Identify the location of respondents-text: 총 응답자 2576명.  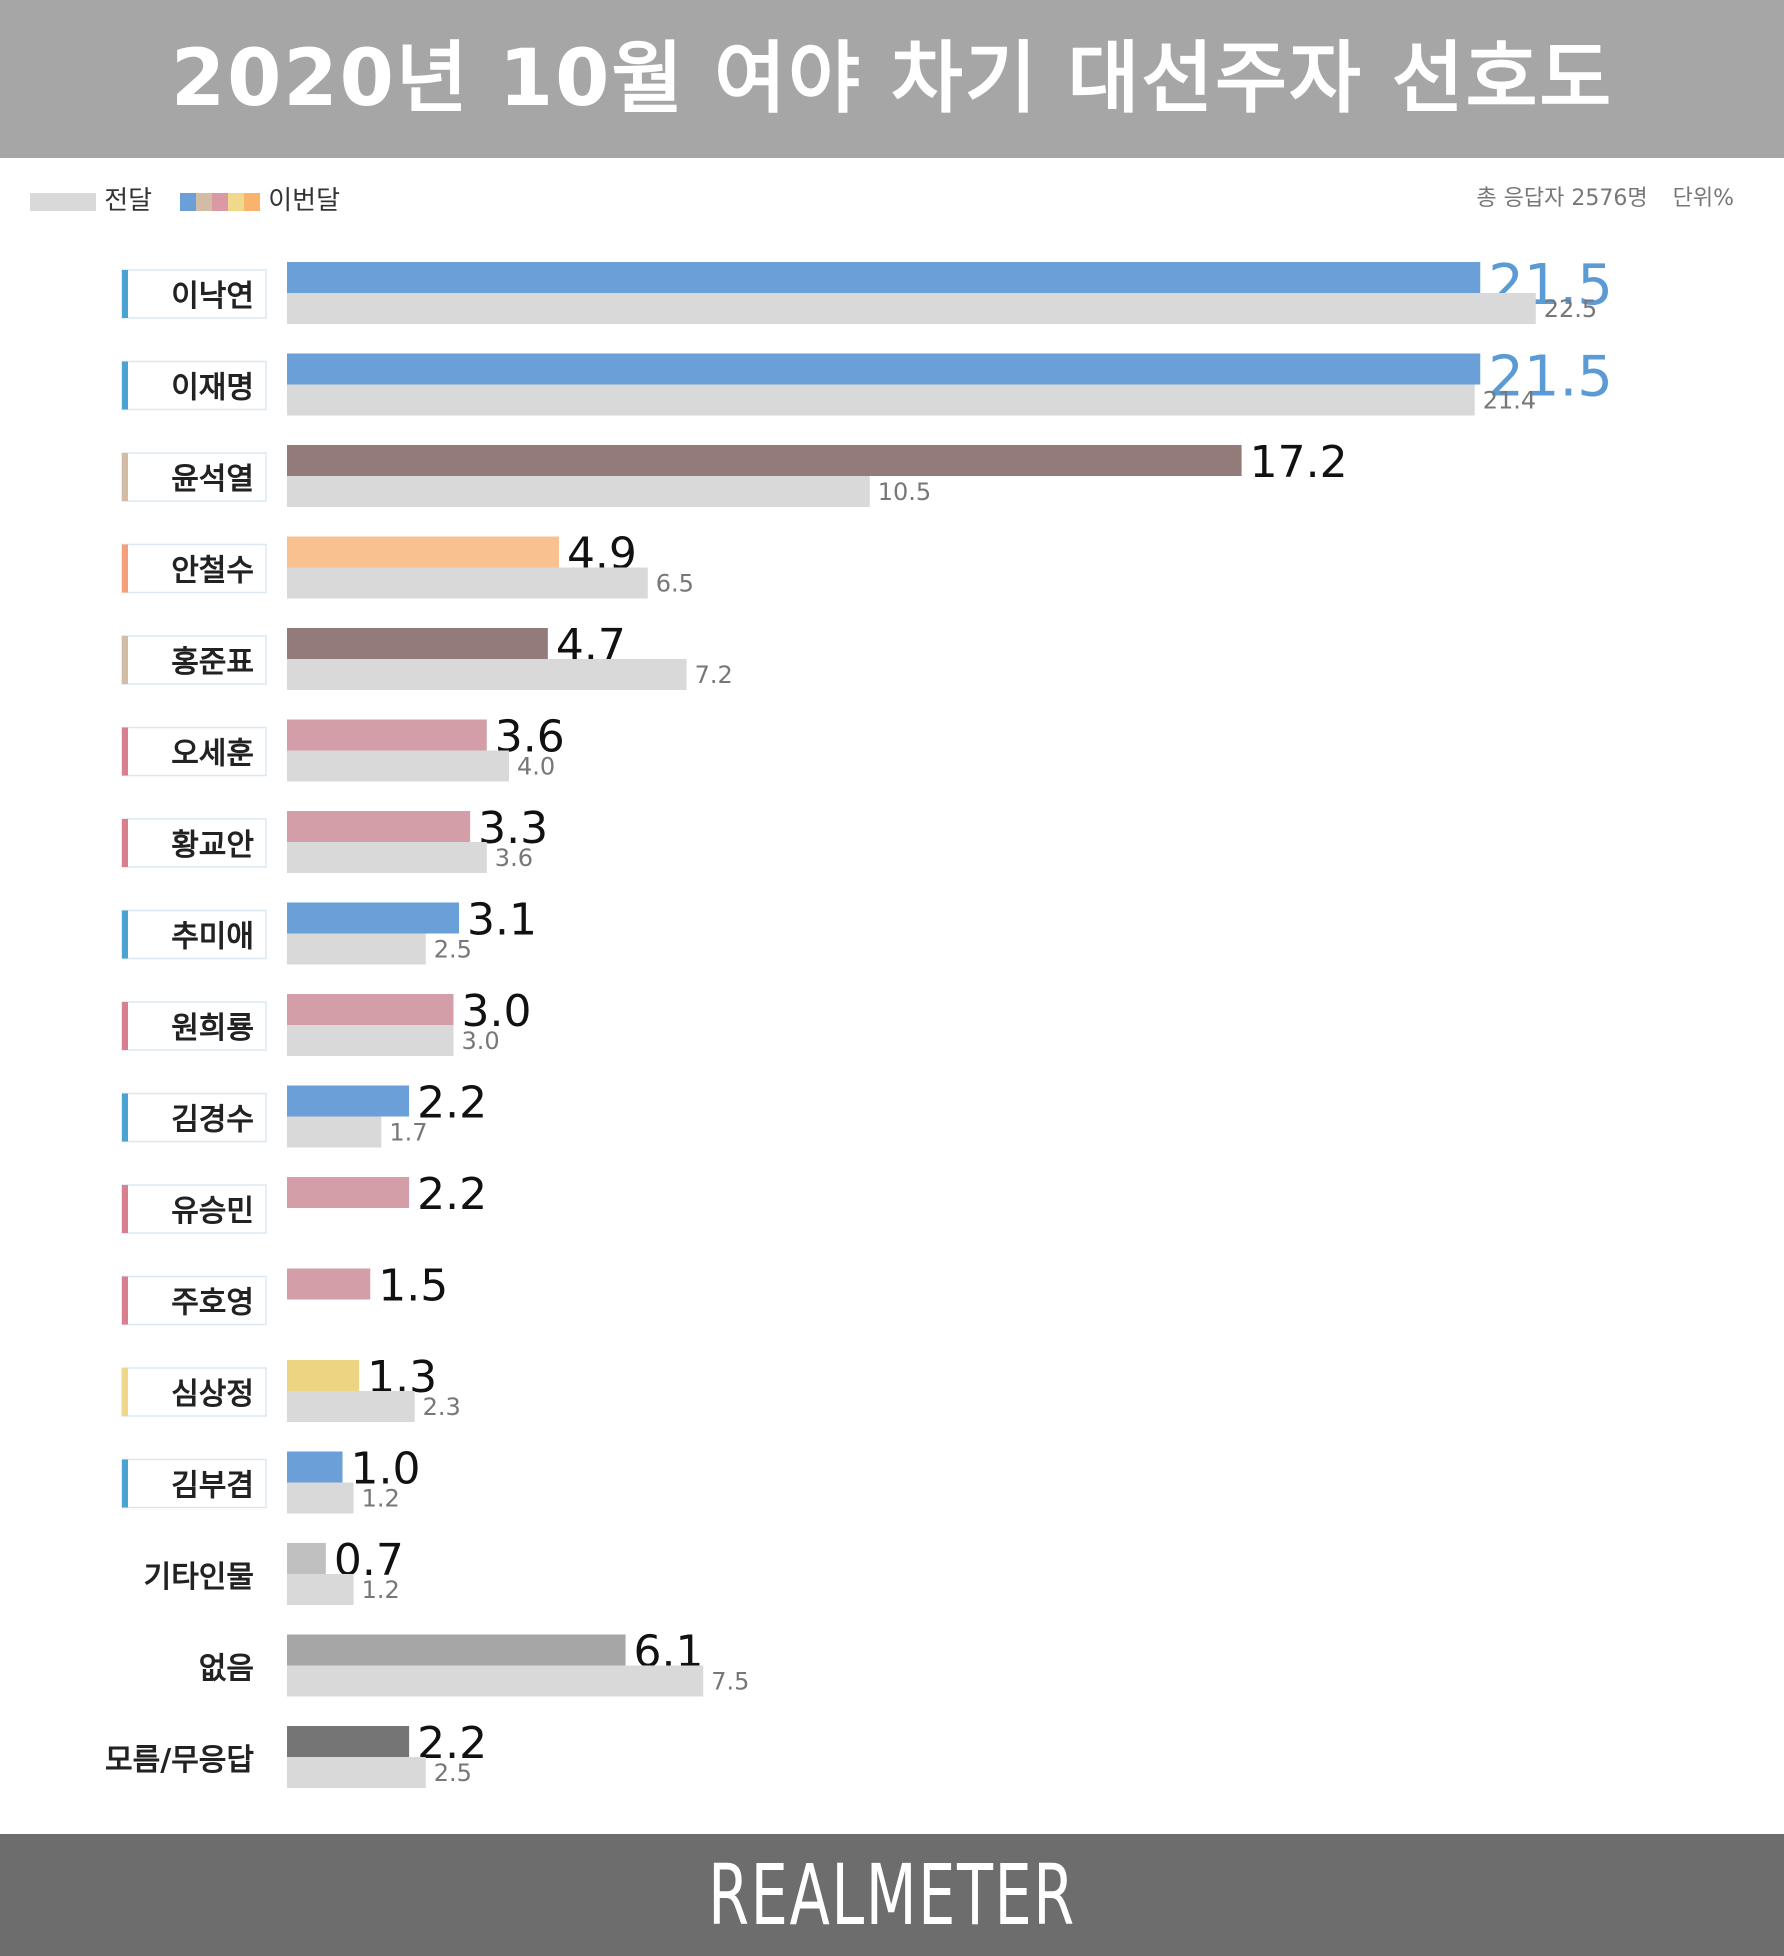
(1562, 198).